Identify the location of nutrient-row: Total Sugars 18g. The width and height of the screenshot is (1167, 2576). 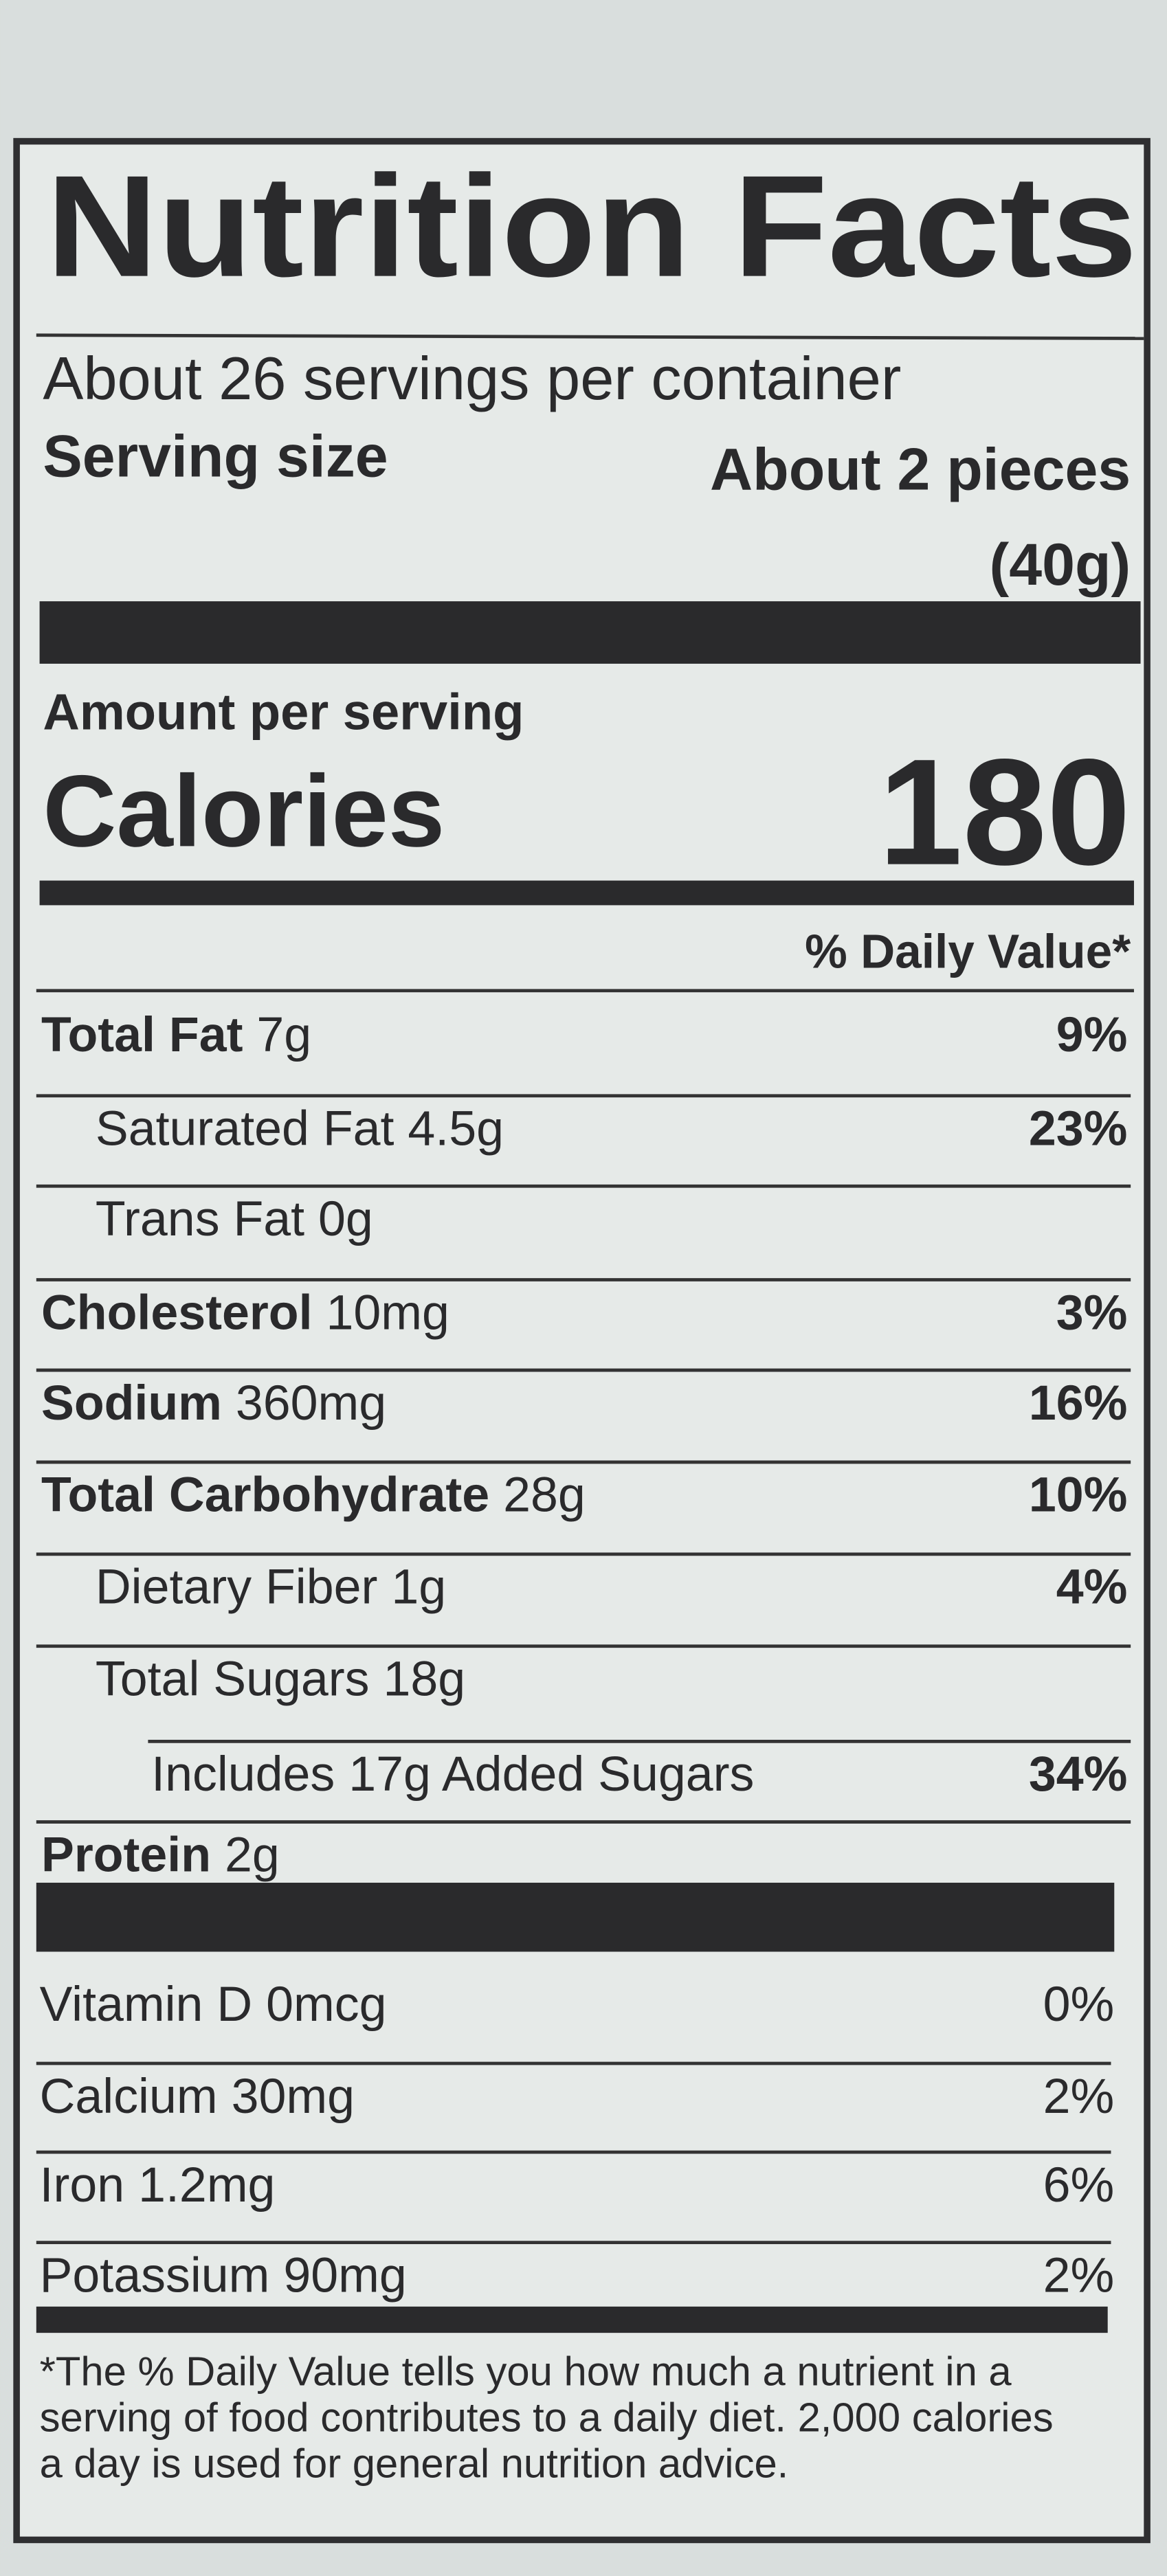
(280, 1678).